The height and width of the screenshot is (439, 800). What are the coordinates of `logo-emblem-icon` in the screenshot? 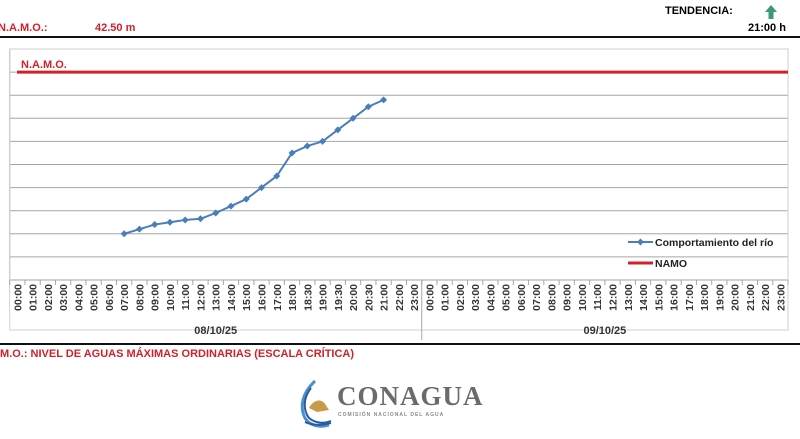 It's located at (316, 403).